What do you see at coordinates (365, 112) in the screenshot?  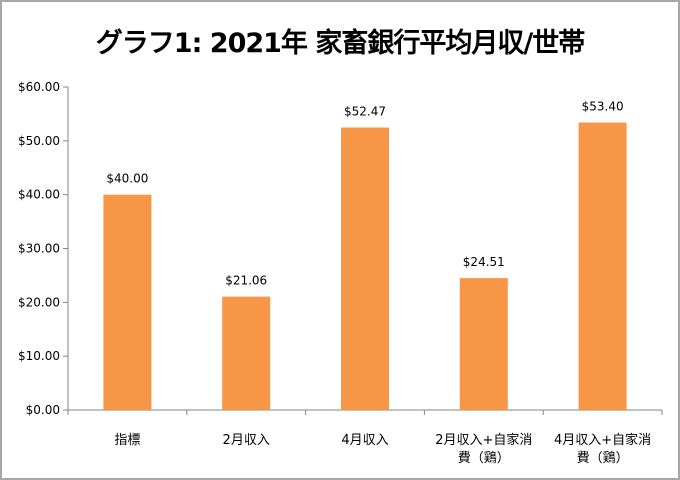 I see `data-label: $52.47` at bounding box center [365, 112].